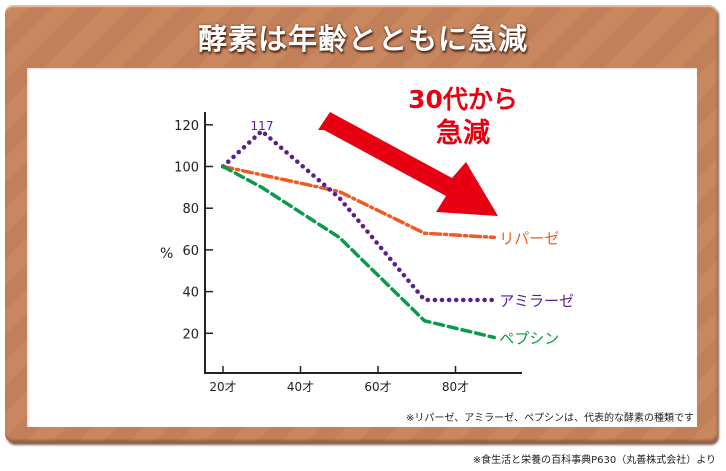  What do you see at coordinates (190, 209) in the screenshot?
I see `y-tick-label: 80` at bounding box center [190, 209].